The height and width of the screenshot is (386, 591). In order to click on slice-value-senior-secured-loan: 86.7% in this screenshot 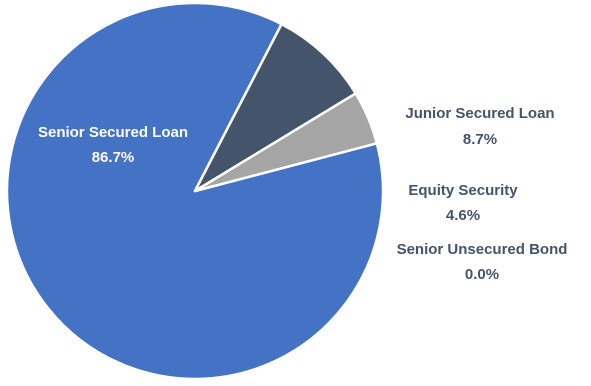, I will do `click(113, 157)`.